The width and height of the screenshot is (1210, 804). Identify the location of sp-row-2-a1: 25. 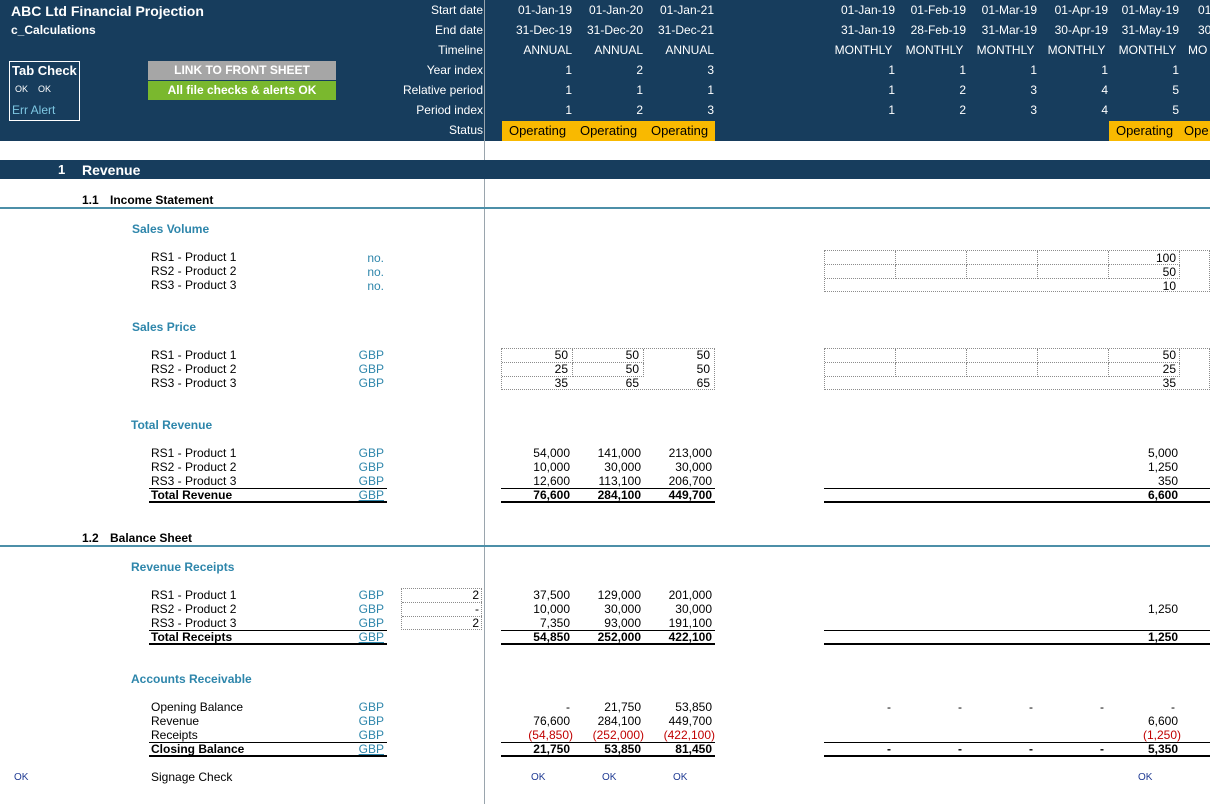
(561, 369).